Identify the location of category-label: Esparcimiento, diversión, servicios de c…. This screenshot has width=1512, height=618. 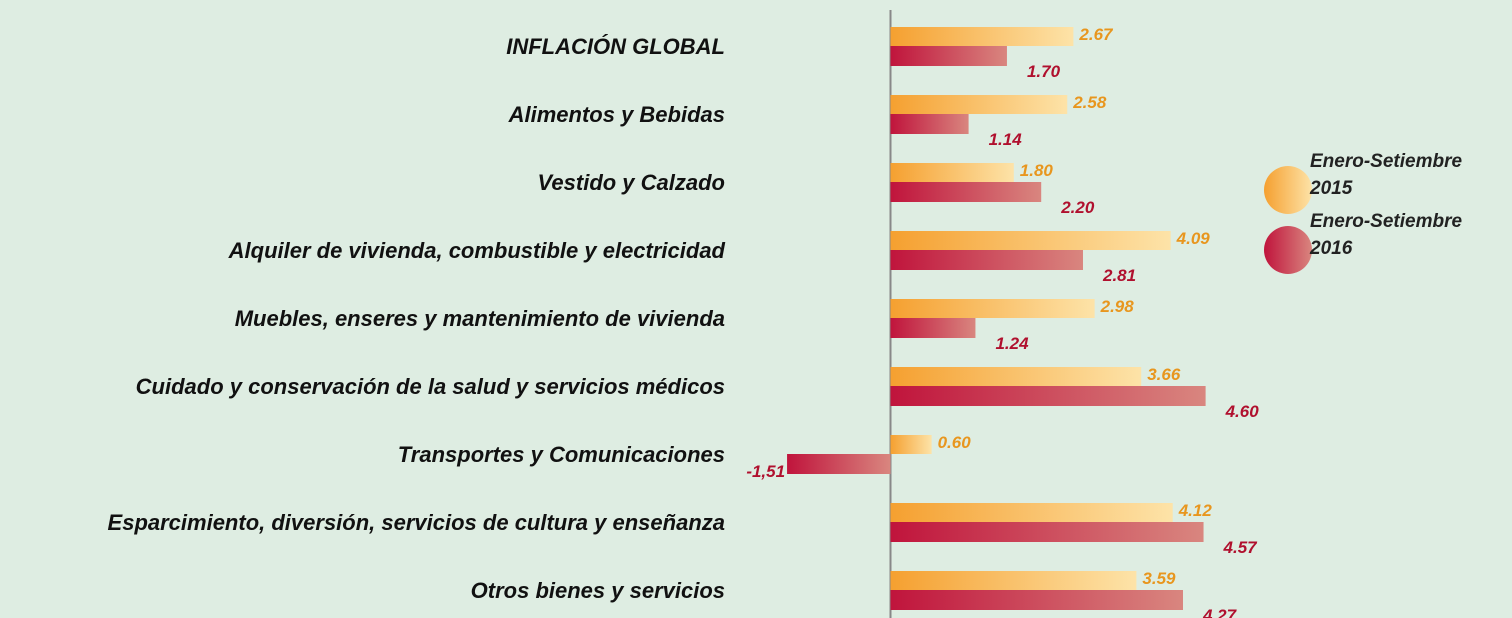
(416, 522).